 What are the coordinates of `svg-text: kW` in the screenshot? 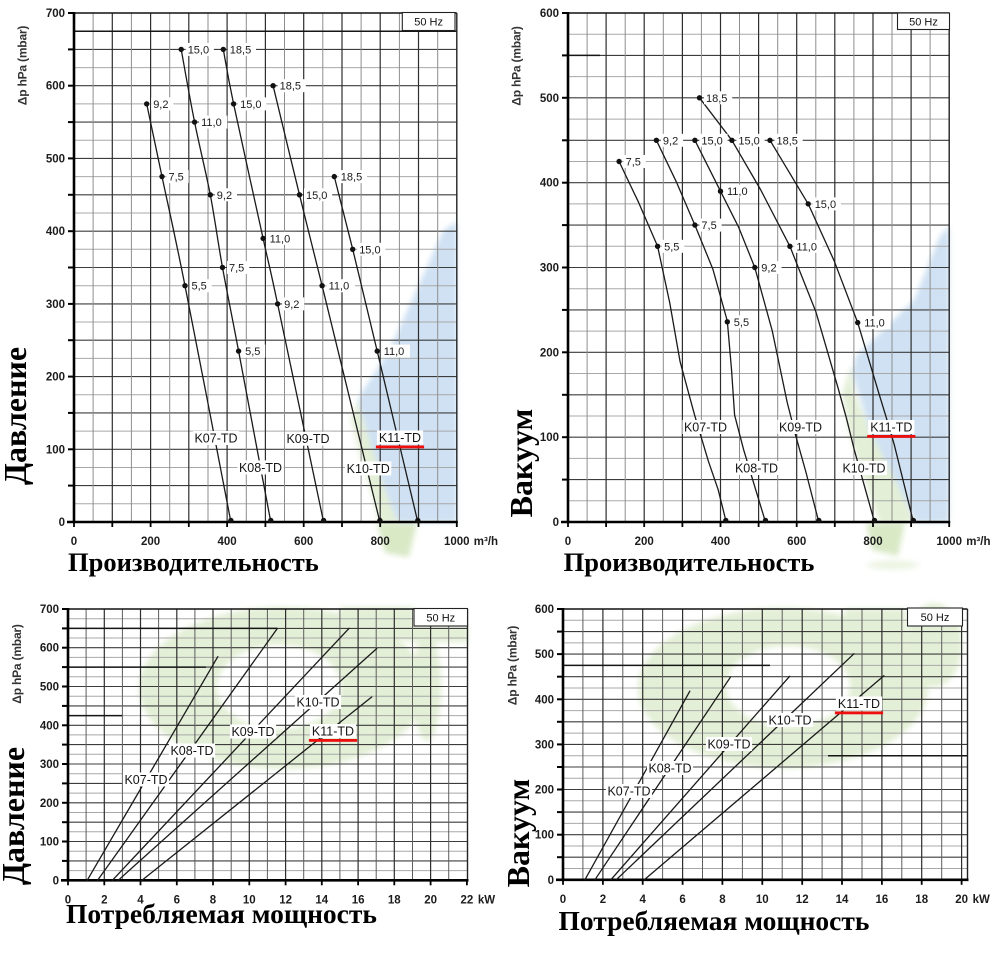 It's located at (981, 900).